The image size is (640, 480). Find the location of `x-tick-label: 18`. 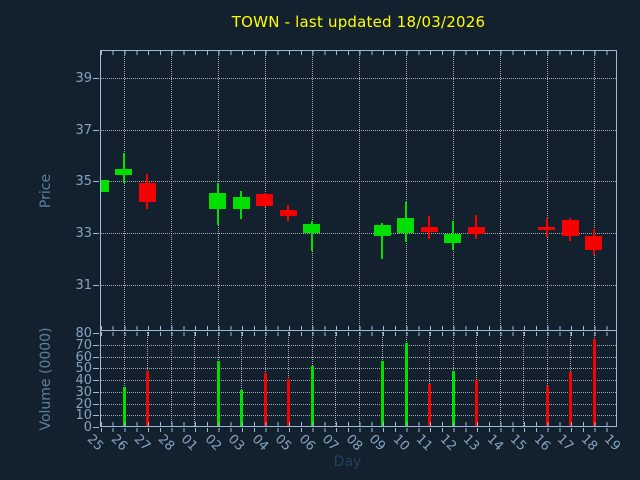

x-tick-label: 18 is located at coordinates (588, 443).